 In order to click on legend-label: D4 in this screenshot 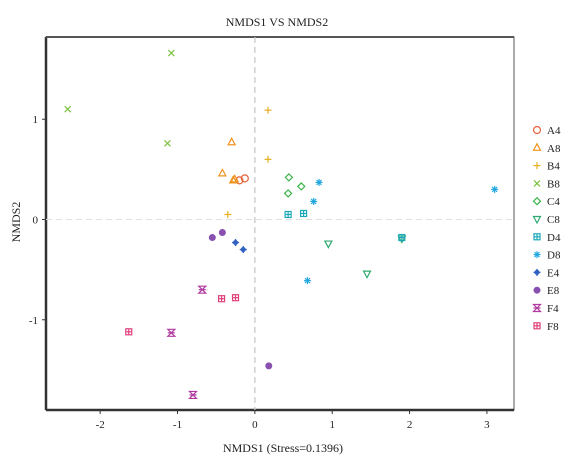, I will do `click(554, 238)`.